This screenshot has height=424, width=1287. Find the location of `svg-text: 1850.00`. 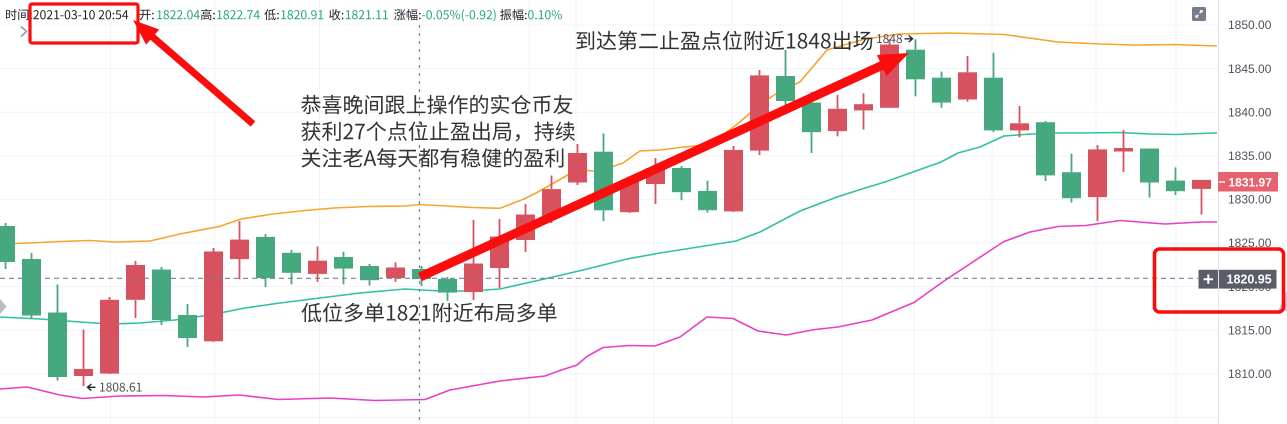

svg-text: 1850.00 is located at coordinates (1250, 25).